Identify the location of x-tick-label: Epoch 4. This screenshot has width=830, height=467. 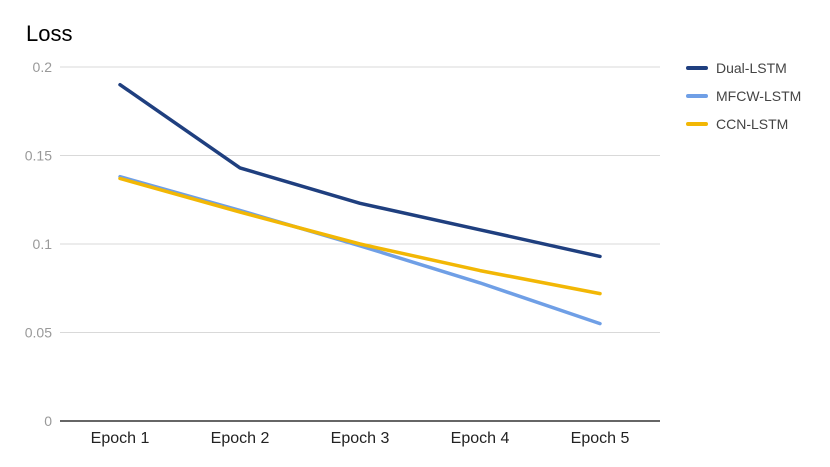
(480, 438).